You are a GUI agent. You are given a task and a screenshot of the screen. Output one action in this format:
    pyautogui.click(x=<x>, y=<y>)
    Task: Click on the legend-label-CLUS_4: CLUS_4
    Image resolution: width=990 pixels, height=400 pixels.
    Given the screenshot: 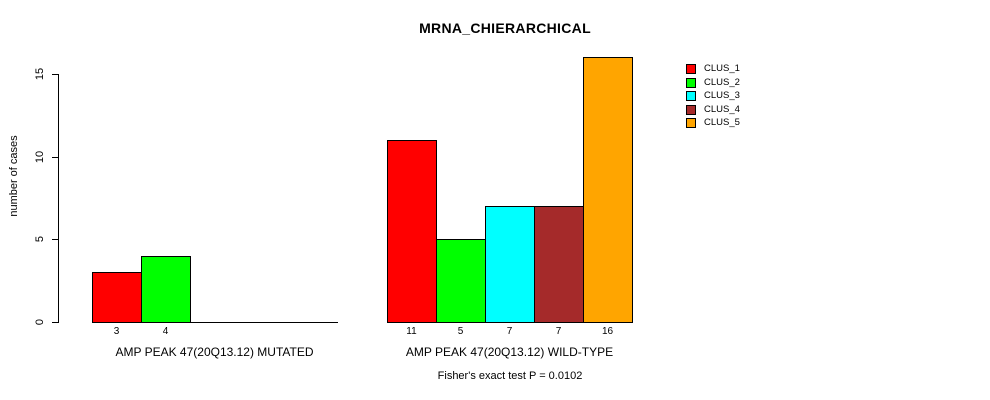 What is the action you would take?
    pyautogui.click(x=722, y=109)
    